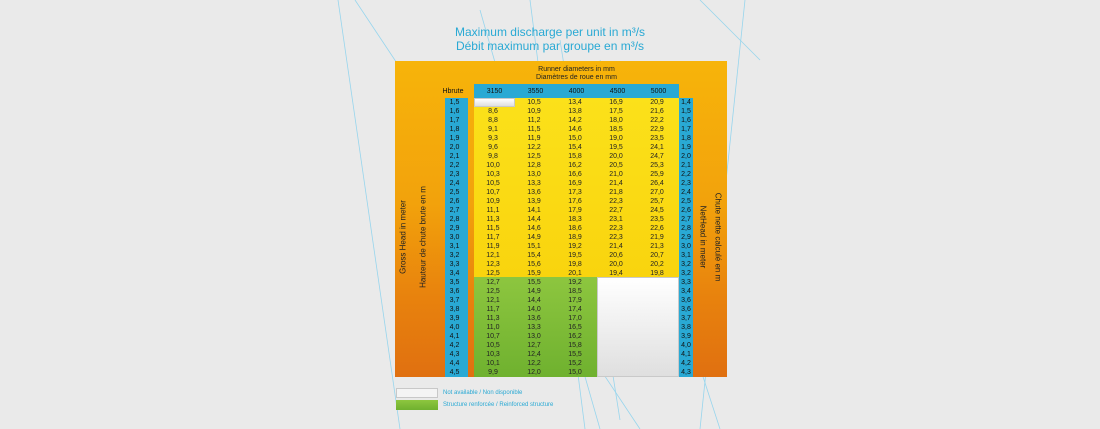 The width and height of the screenshot is (1100, 429). I want to click on value-cell-3550: 15,9, so click(534, 273).